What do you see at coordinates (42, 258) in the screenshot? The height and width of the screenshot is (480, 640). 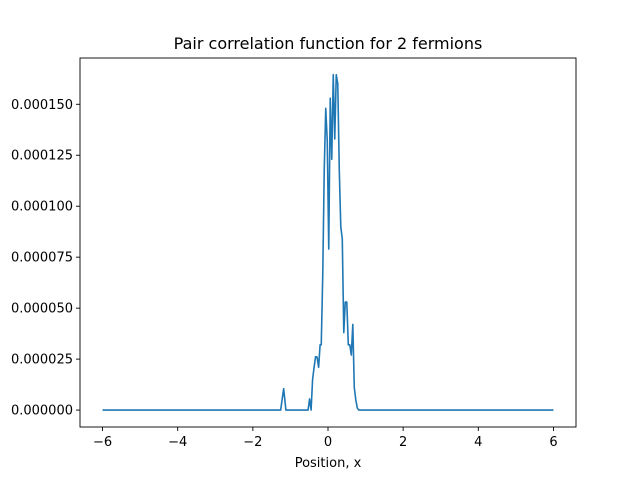 I see `y-tick-label: 0.000075` at bounding box center [42, 258].